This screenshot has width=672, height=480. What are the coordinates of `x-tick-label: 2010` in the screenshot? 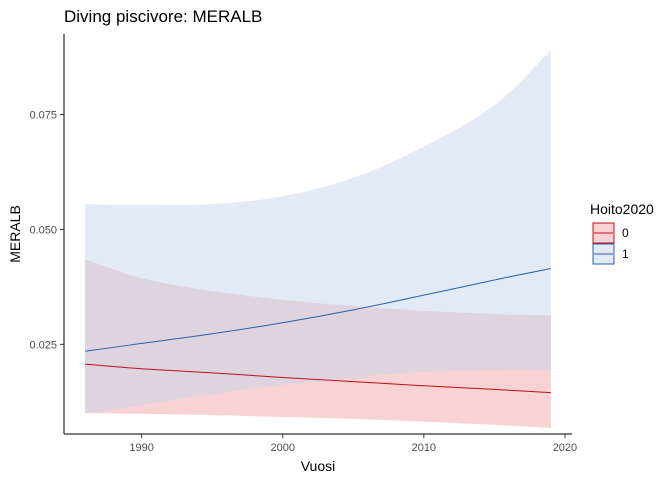 It's located at (424, 448).